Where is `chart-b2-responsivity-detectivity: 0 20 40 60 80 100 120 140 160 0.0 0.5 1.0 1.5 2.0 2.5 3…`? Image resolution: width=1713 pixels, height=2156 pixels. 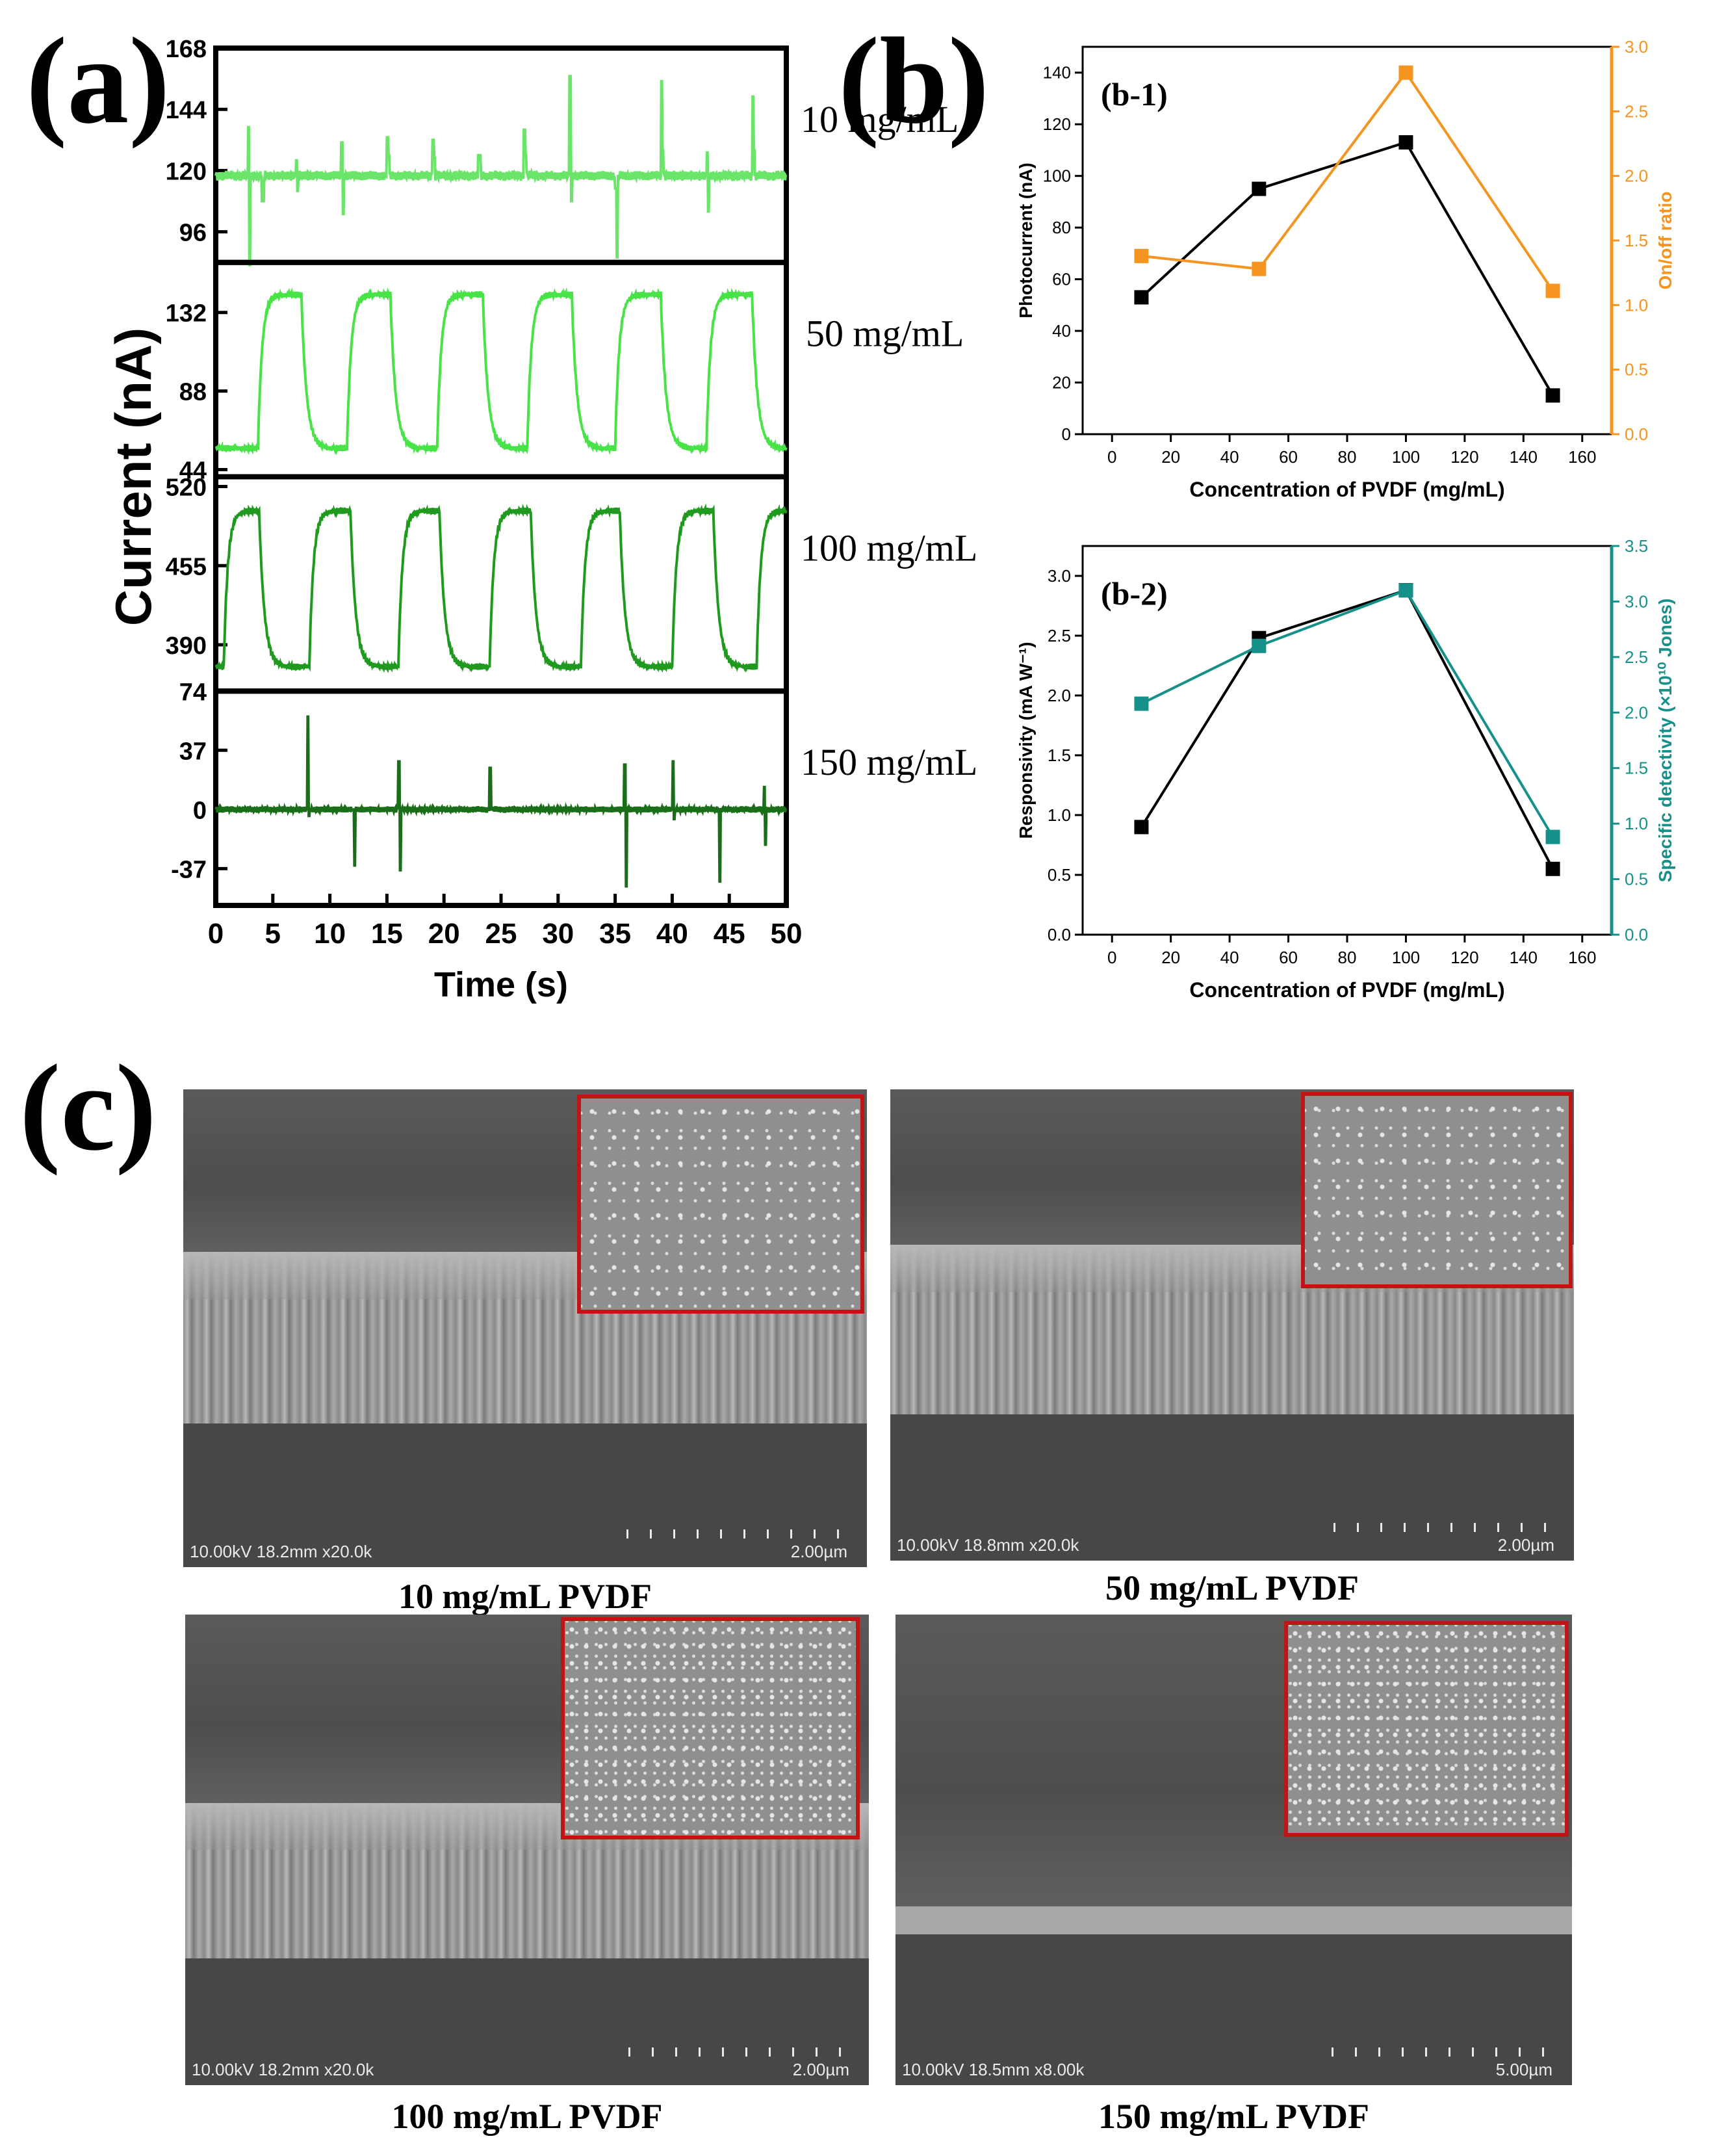 chart-b2-responsivity-detectivity: 0 20 40 60 80 100 120 140 160 0.0 0.5 1.0 1.5 2.0 2.5 3… is located at coordinates (1345, 769).